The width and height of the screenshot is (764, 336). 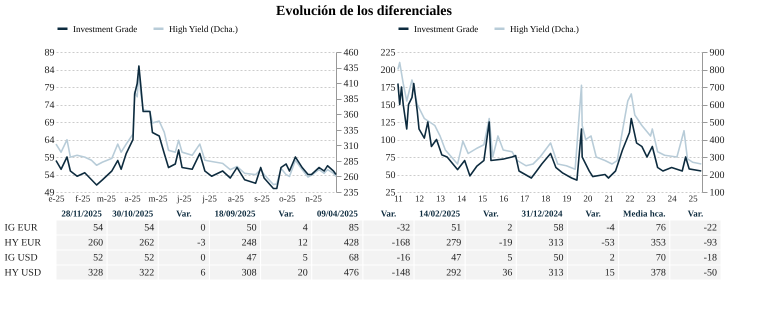 I want to click on x-tick-label: 17, so click(x=525, y=199).